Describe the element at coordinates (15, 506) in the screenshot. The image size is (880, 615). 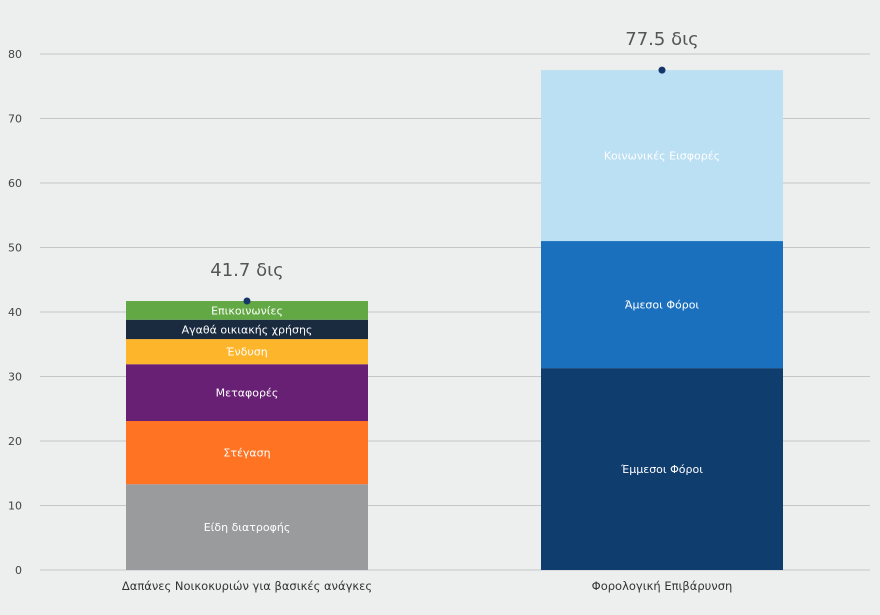
I see `y-tick-label: 10` at that location.